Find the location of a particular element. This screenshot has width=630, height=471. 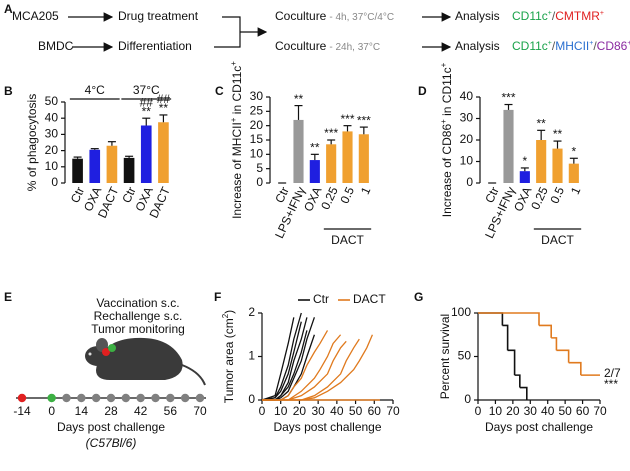

event-label: Vaccination s.c. is located at coordinates (137, 303).